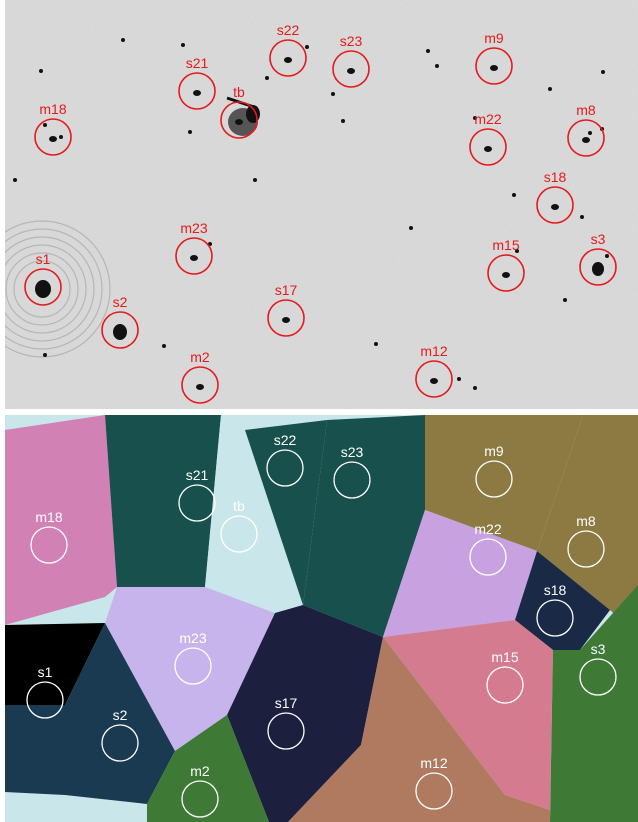 The height and width of the screenshot is (822, 638). What do you see at coordinates (598, 258) in the screenshot?
I see `source-marker-s3: s3` at bounding box center [598, 258].